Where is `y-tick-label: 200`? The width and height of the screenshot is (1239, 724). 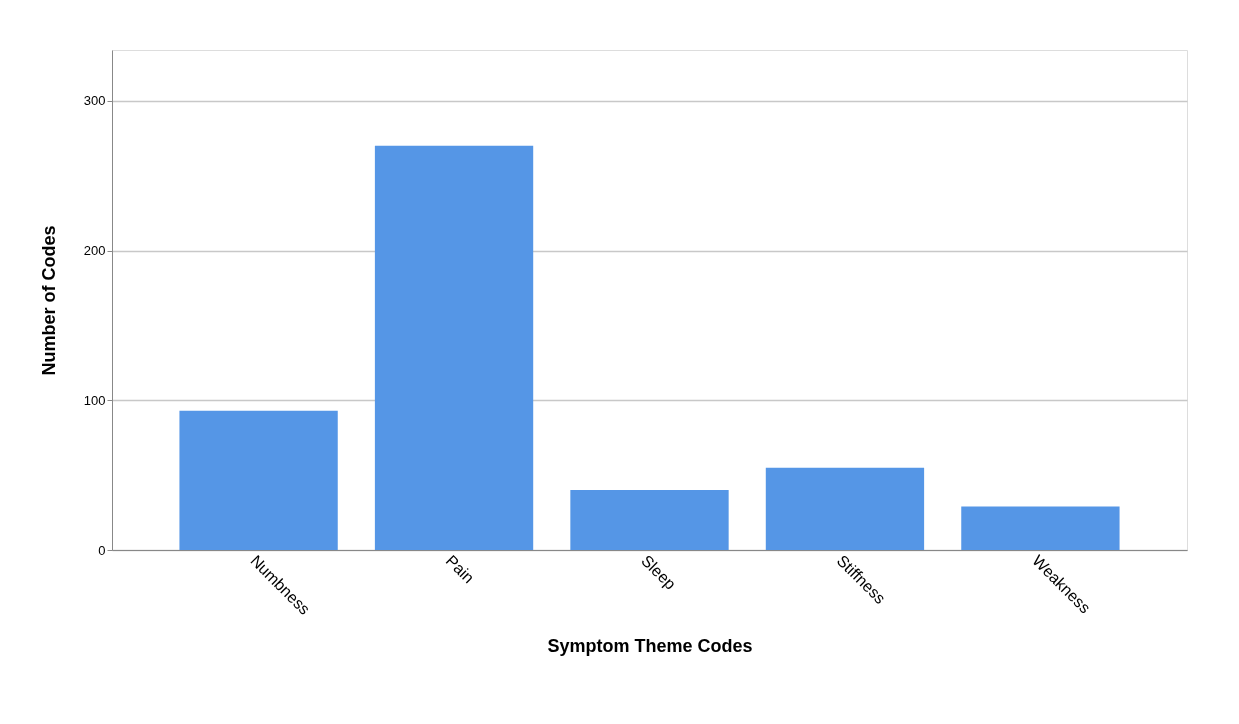
y-tick-label: 200 is located at coordinates (94, 251).